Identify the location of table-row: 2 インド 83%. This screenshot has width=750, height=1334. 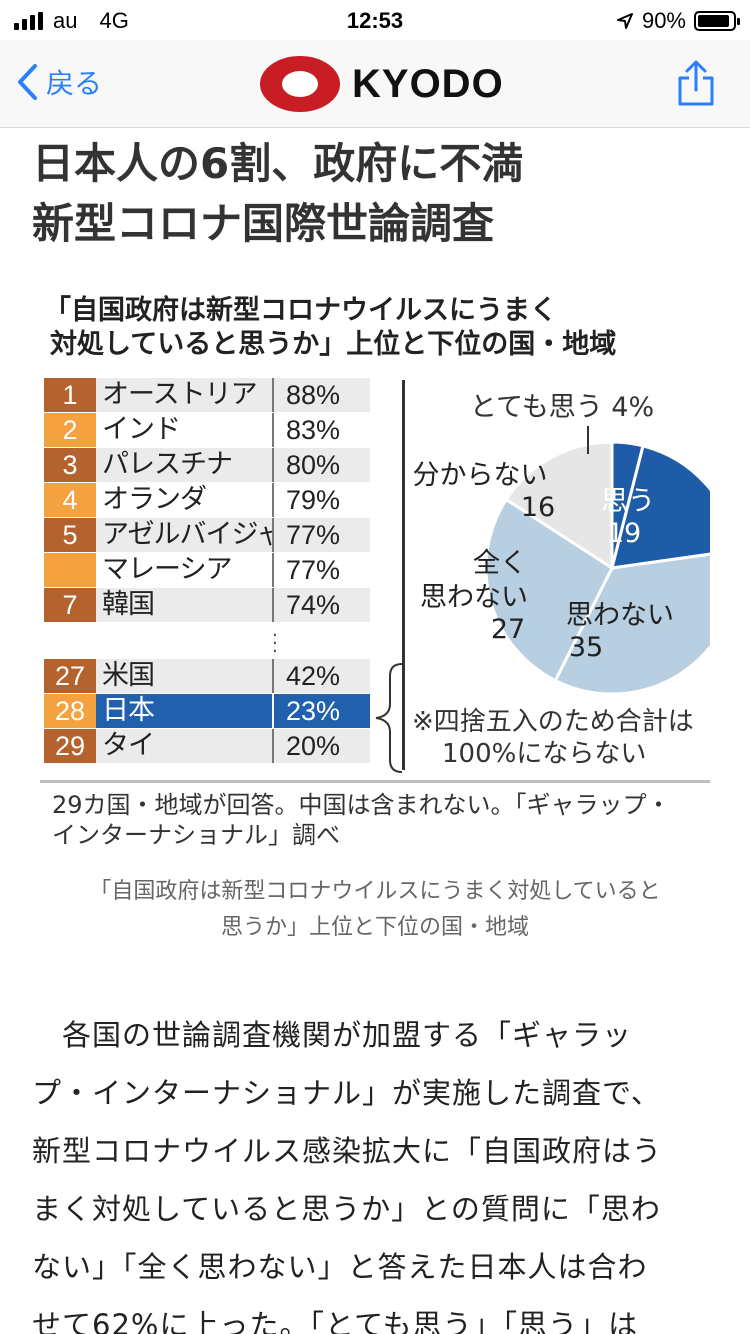
(207, 430).